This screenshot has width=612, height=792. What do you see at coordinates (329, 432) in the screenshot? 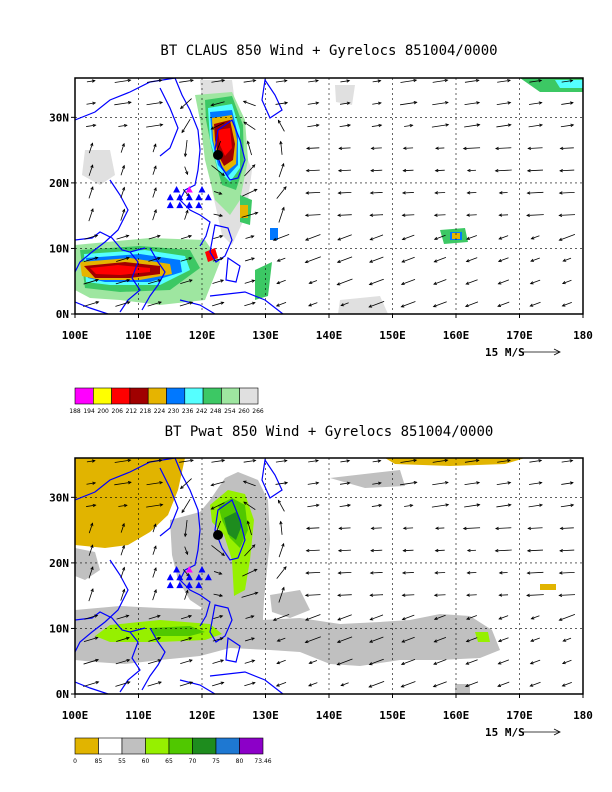
I see `panel2-title: BT Pwat 850 Wind + Gyrelocs 851004/0000` at bounding box center [329, 432].